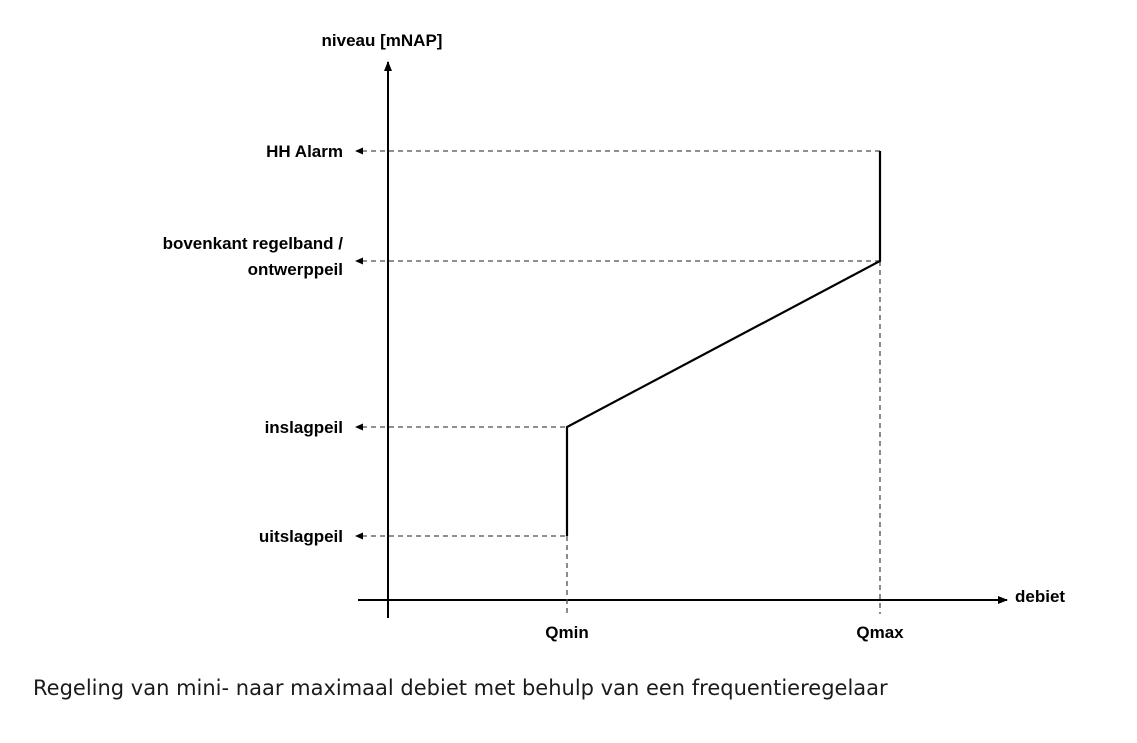 The height and width of the screenshot is (743, 1137). I want to click on control-curve, so click(723, 343).